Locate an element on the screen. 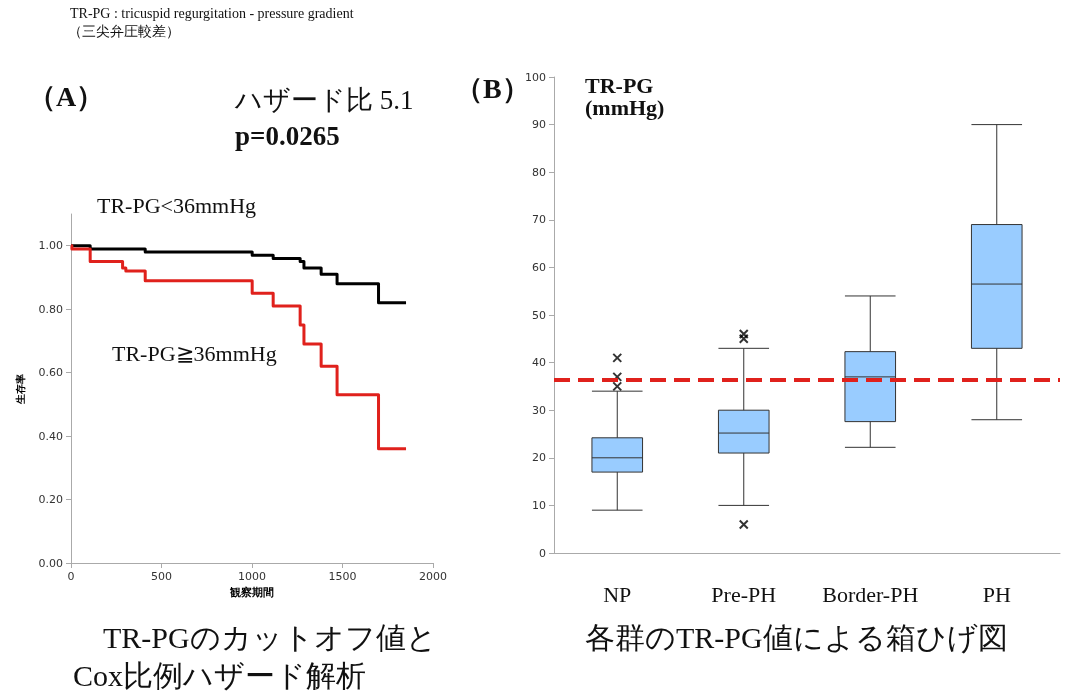  y-tick-label: 0 is located at coordinates (542, 553).